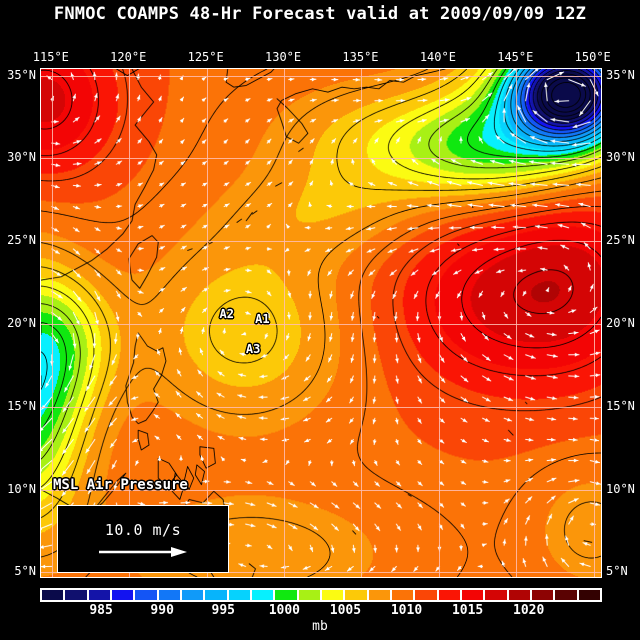 This screenshot has width=640, height=640. What do you see at coordinates (162, 610) in the screenshot?
I see `colorbar-tick-990: 990` at bounding box center [162, 610].